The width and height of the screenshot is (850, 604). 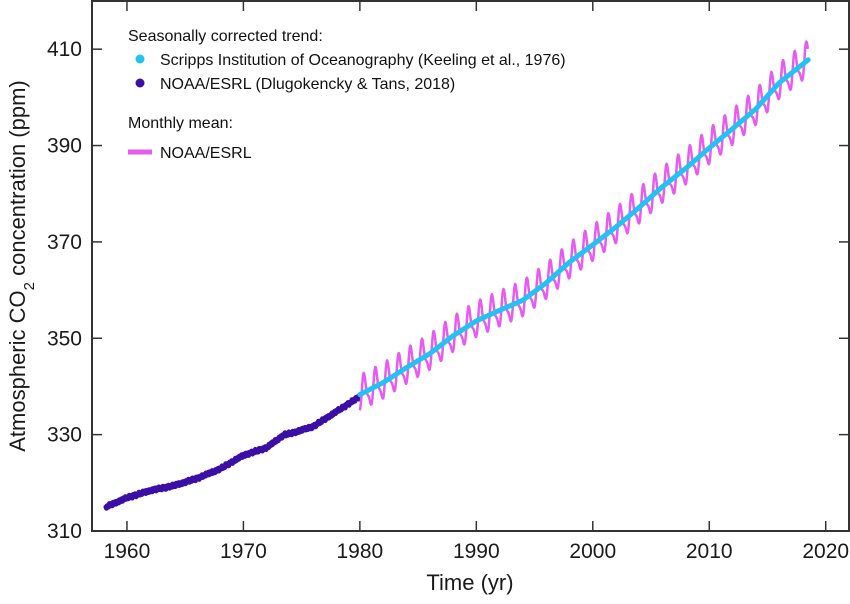 I want to click on x-tick-label: 1970, so click(x=243, y=551).